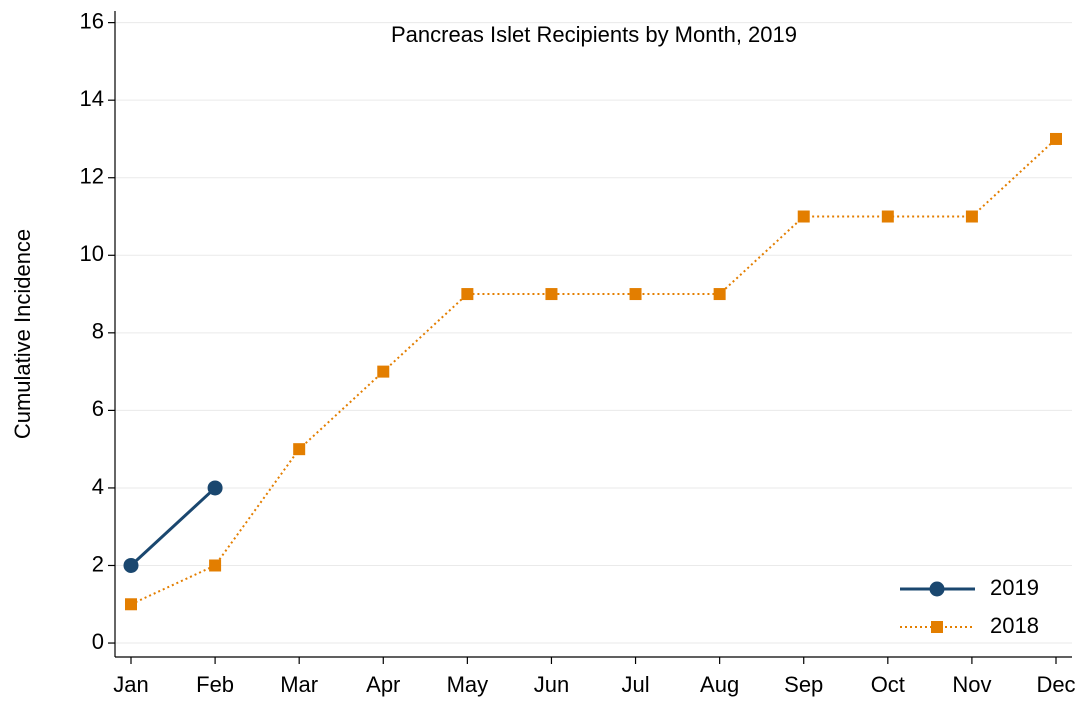  Describe the element at coordinates (468, 684) in the screenshot. I see `x-tick-label: May` at that location.